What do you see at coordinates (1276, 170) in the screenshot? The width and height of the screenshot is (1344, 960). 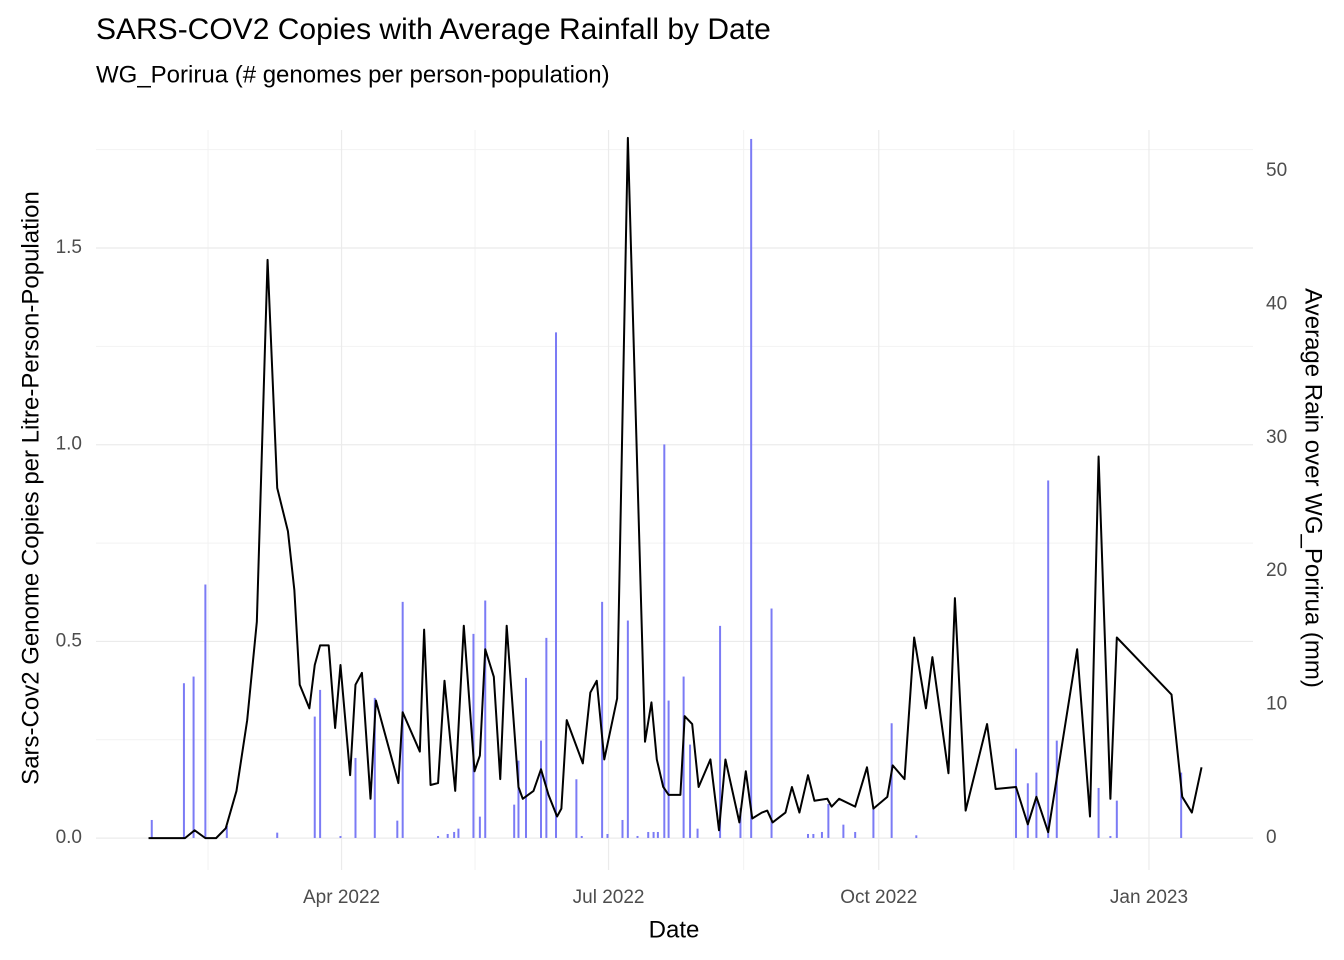 I see `y2-tick-label: 50` at bounding box center [1276, 170].